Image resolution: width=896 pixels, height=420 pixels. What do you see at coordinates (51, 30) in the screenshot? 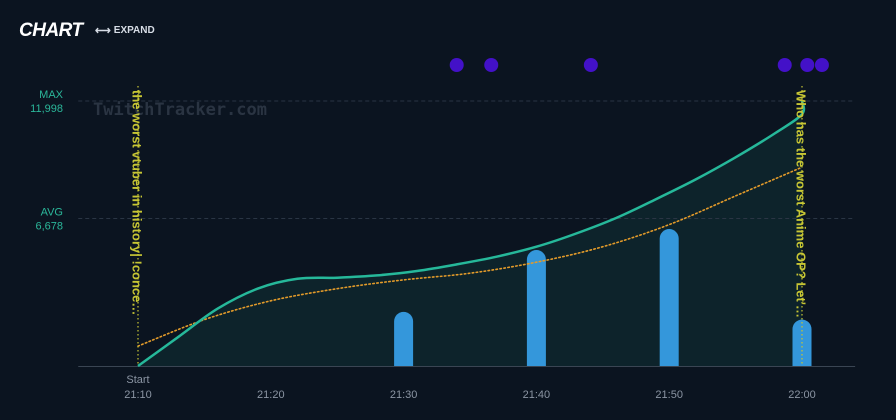
I see `chart-title: CHART` at bounding box center [51, 30].